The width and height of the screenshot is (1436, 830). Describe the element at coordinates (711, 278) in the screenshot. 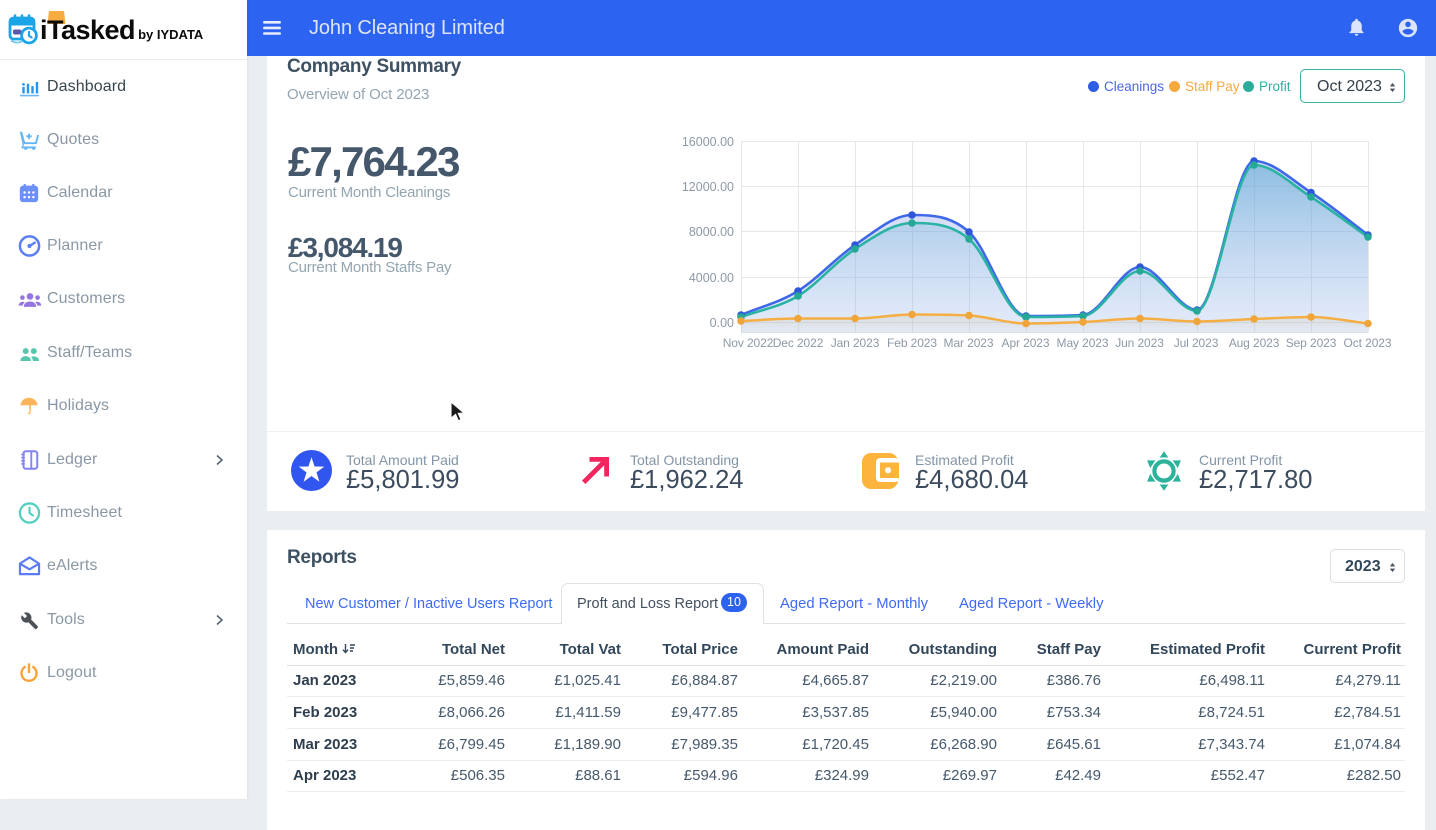

I see `svg-text: 4000.00` at that location.